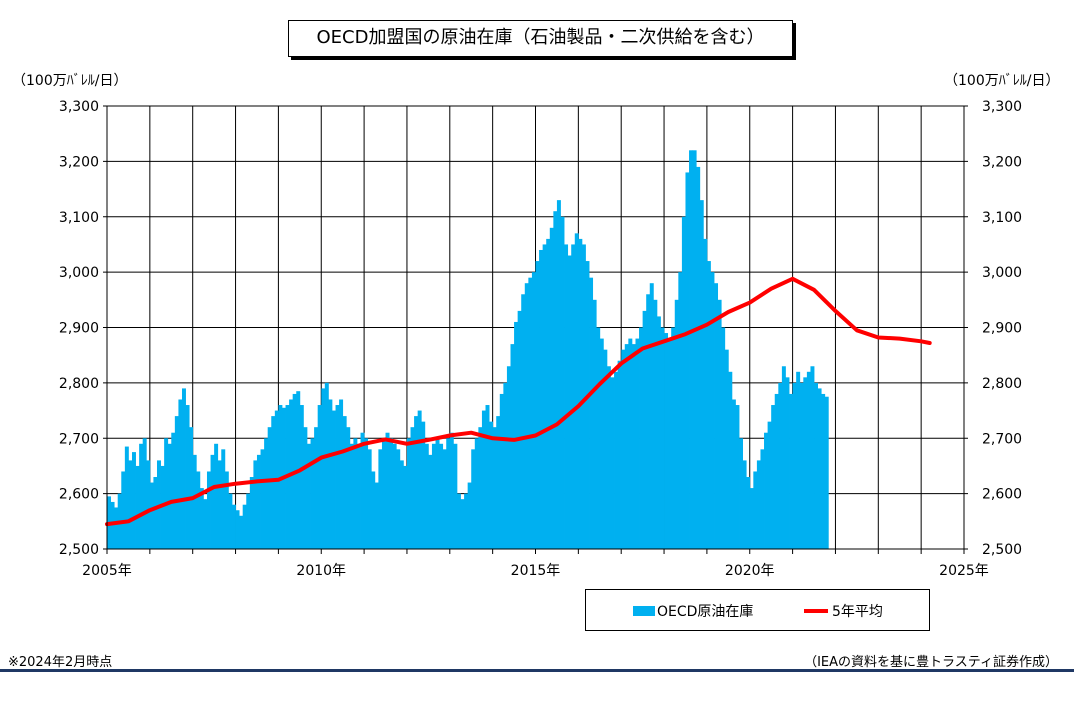 The width and height of the screenshot is (1074, 707). What do you see at coordinates (79, 439) in the screenshot?
I see `y-tick-label-left: 2,700` at bounding box center [79, 439].